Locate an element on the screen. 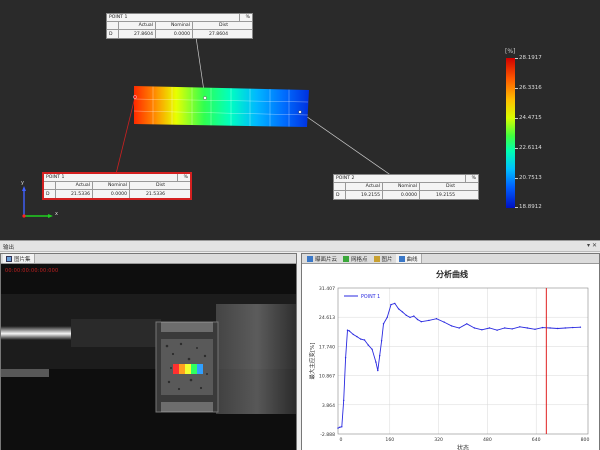  color-legend-label: 18.8912 is located at coordinates (530, 207).